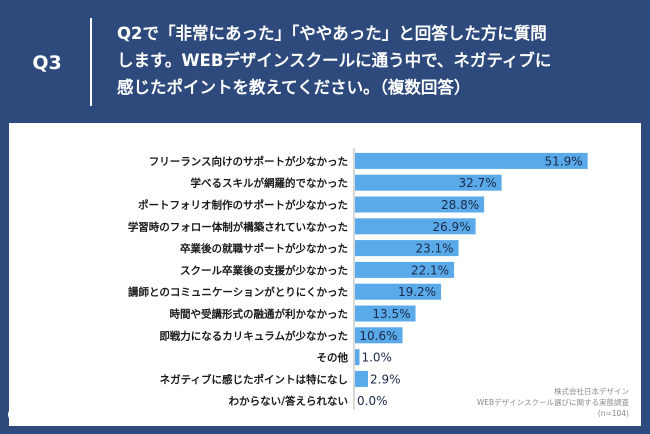 Image resolution: width=650 pixels, height=434 pixels. I want to click on category-label: ネガティブに感じたポイントは特になし, so click(254, 379).